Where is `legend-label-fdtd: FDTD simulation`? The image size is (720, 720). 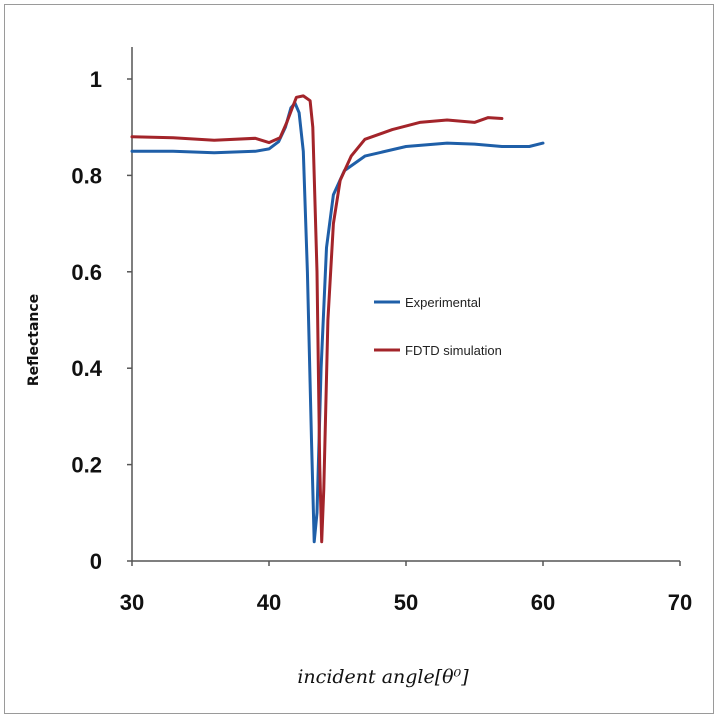
legend-label-fdtd: FDTD simulation is located at coordinates (453, 350).